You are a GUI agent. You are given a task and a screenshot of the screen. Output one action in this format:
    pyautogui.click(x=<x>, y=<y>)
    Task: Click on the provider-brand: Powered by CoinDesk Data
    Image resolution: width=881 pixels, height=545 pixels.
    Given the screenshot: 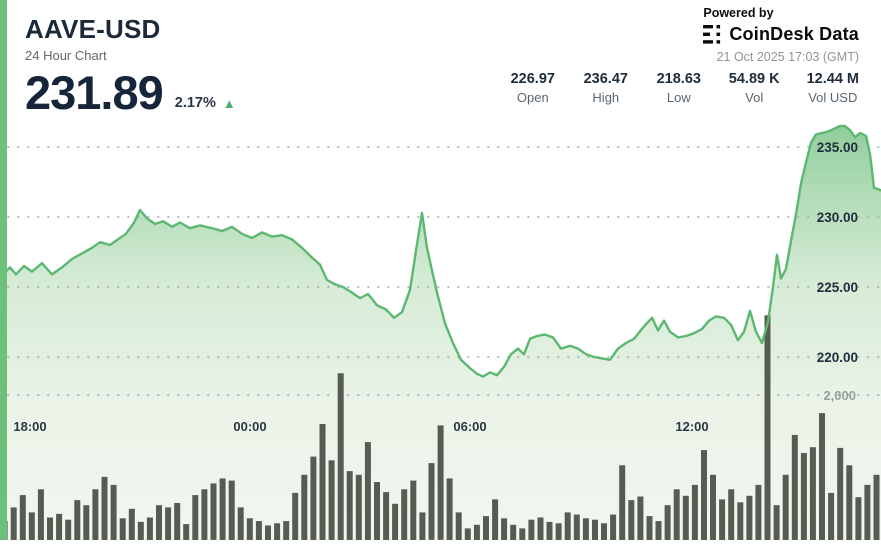 What is the action you would take?
    pyautogui.click(x=781, y=25)
    